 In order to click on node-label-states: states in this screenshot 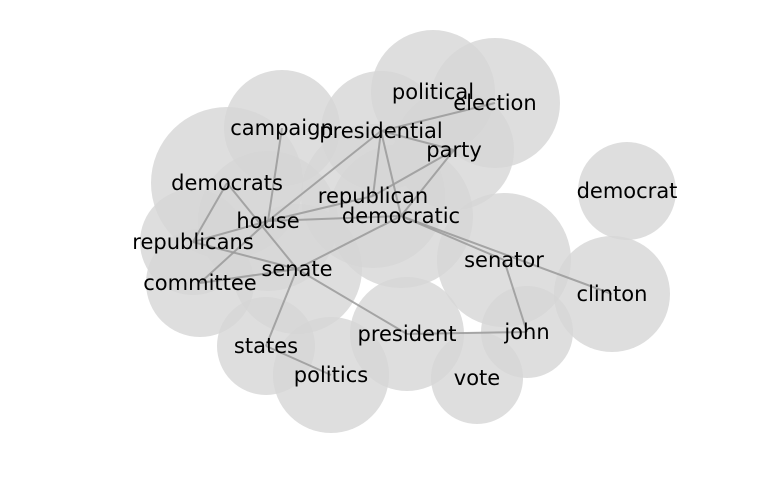, I will do `click(266, 346)`.